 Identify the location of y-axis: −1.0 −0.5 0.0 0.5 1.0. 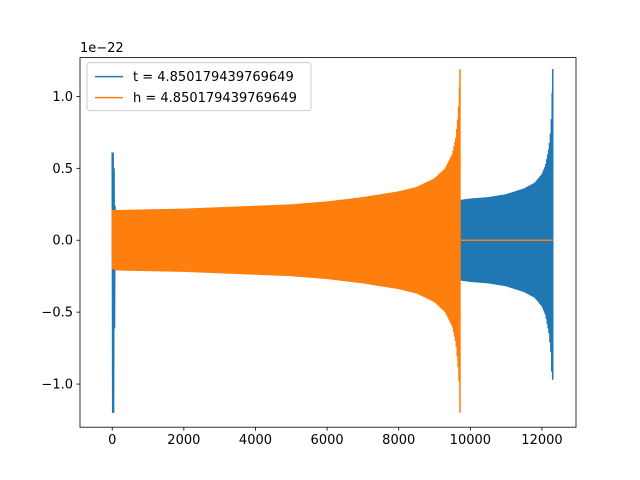
(60, 241).